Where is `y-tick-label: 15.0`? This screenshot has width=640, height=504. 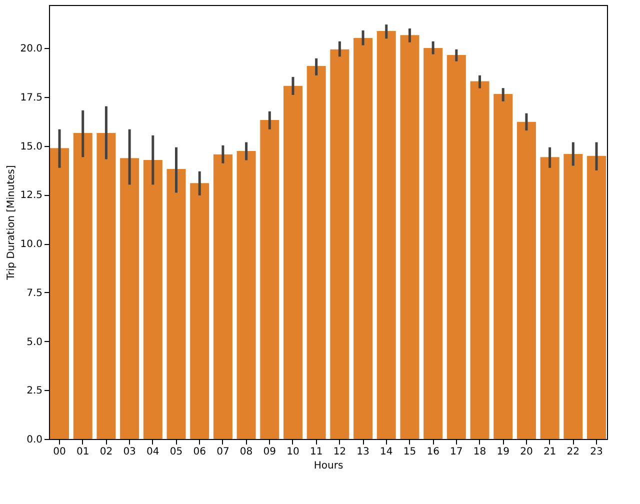
y-tick-label: 15.0 is located at coordinates (31, 146).